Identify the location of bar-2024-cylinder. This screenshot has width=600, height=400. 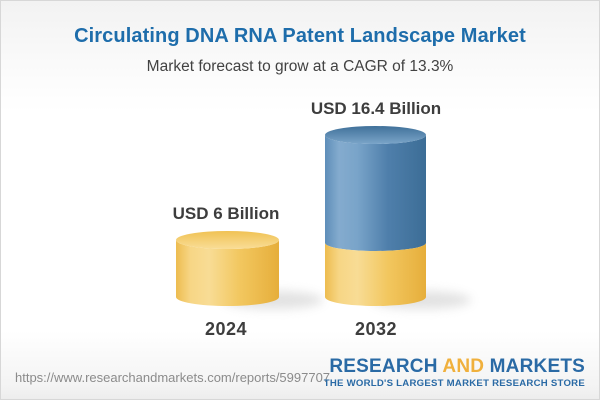
(227, 268).